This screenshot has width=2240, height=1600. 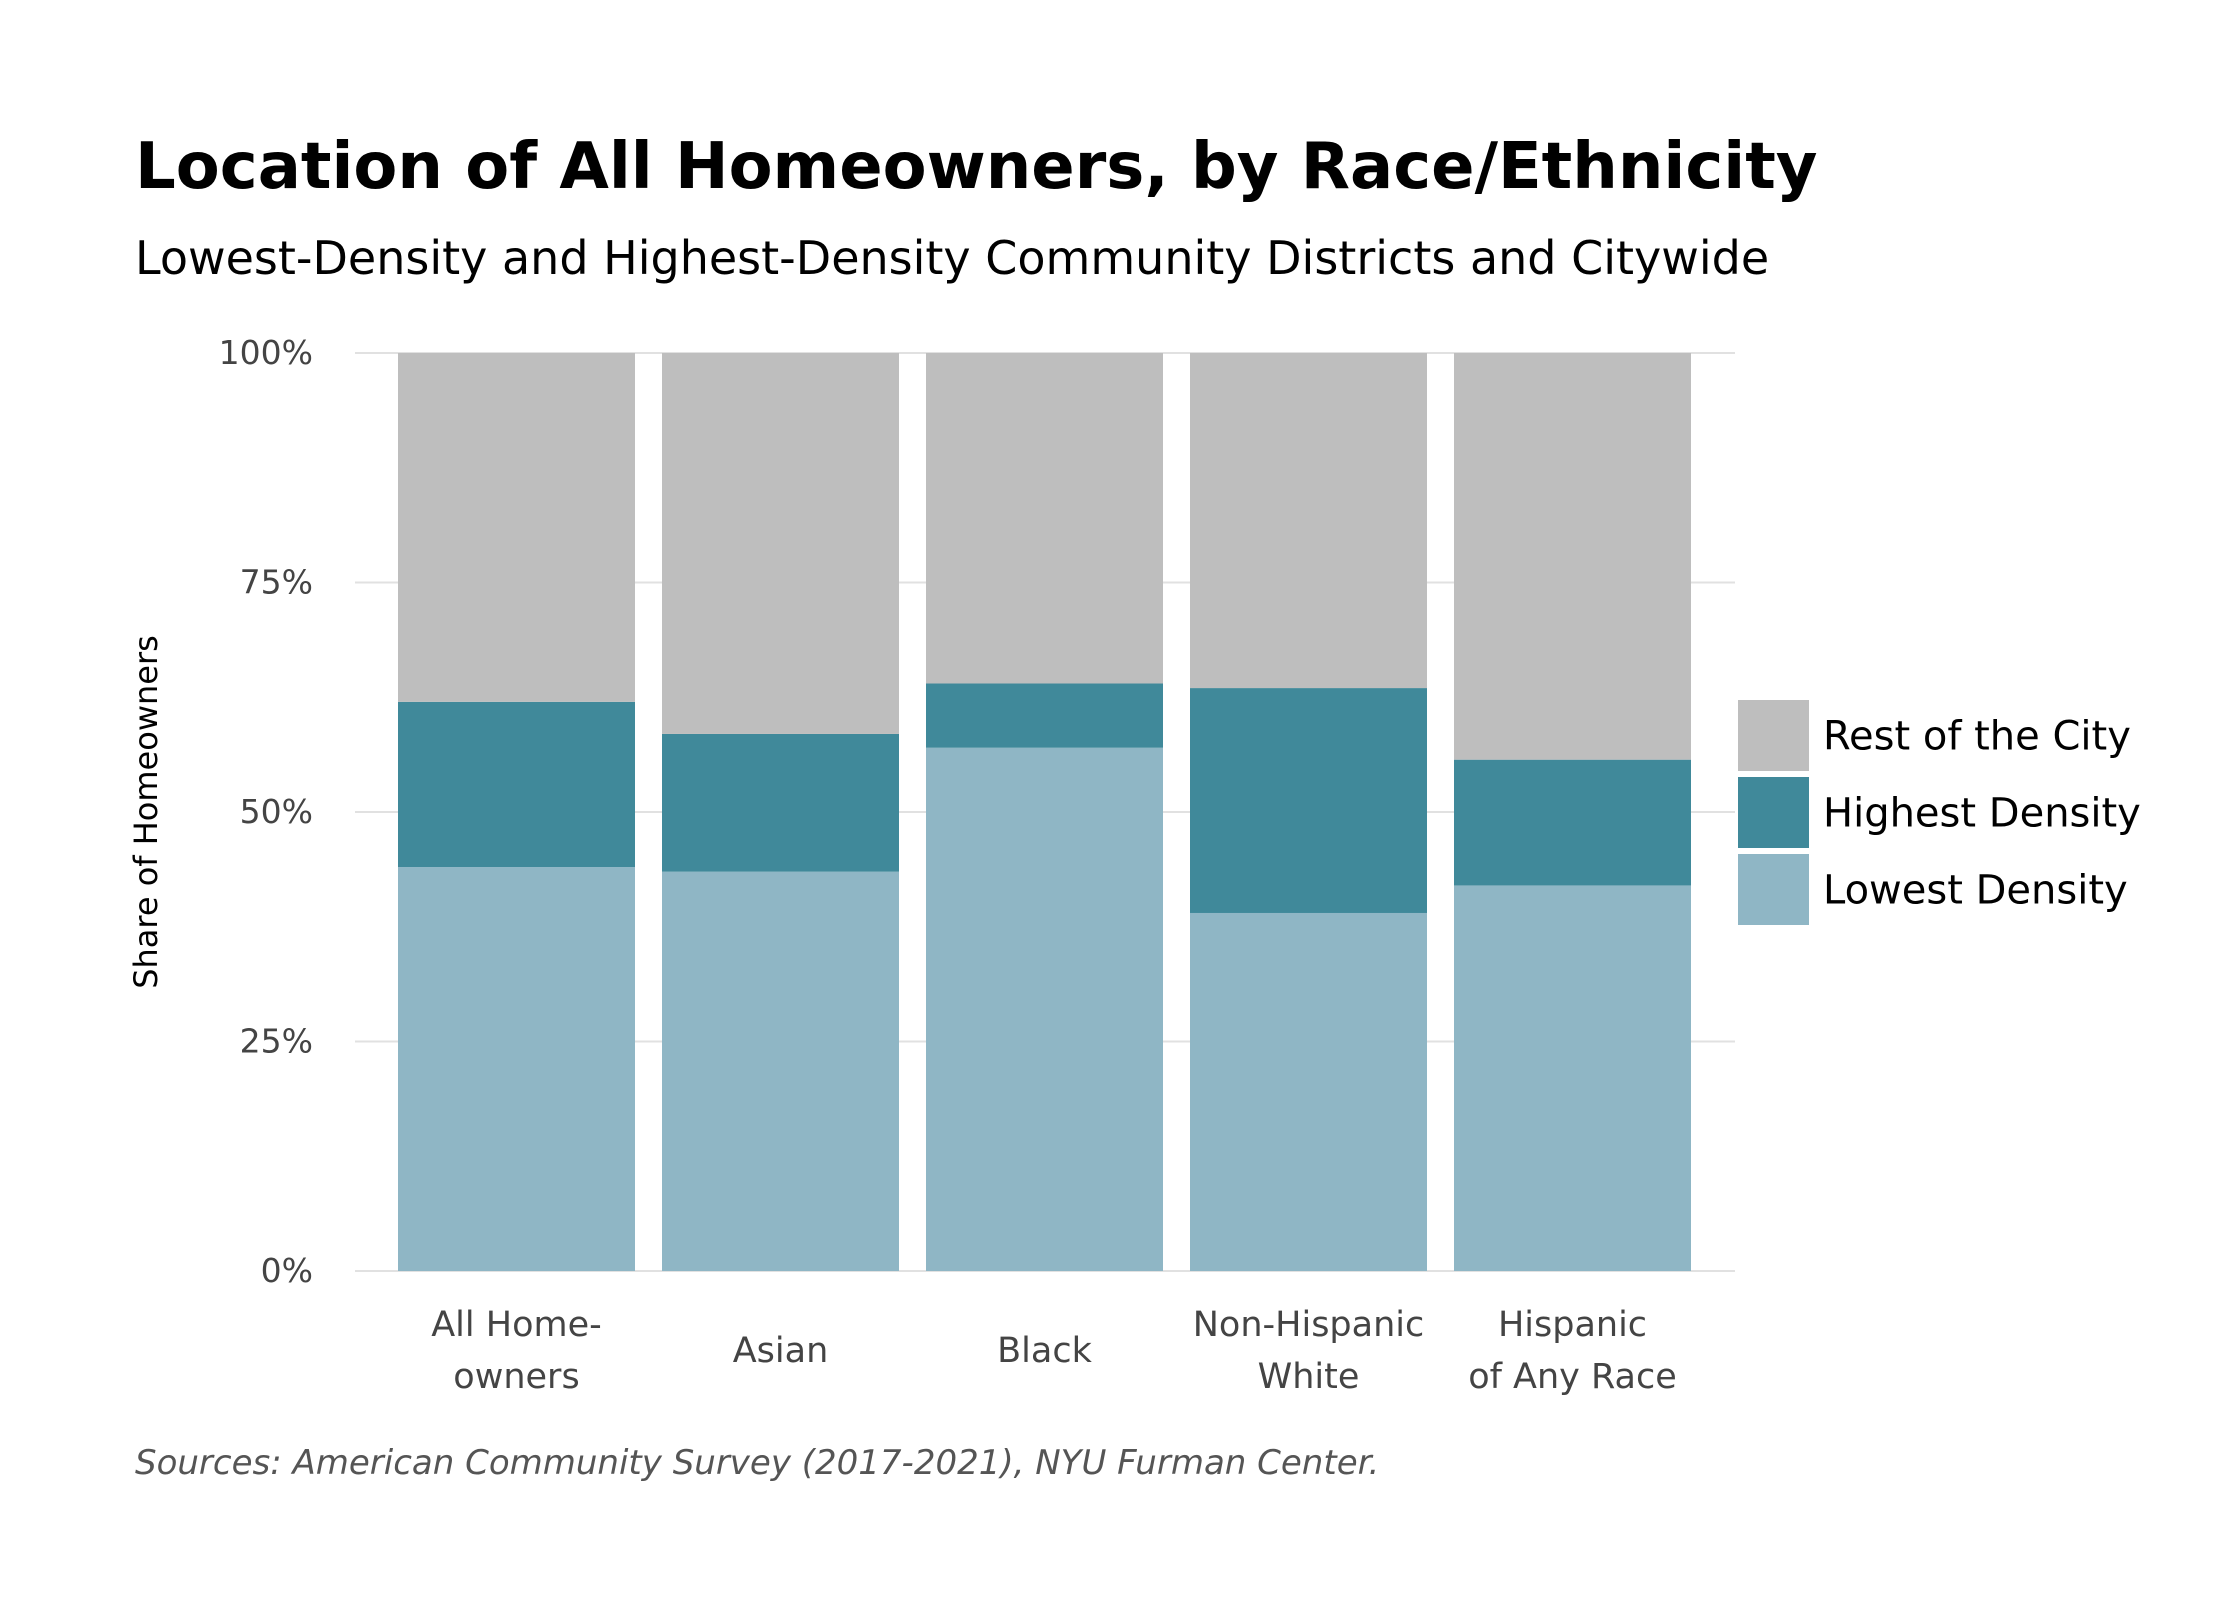 What do you see at coordinates (1982, 814) in the screenshot?
I see `legend-label: Highest Density` at bounding box center [1982, 814].